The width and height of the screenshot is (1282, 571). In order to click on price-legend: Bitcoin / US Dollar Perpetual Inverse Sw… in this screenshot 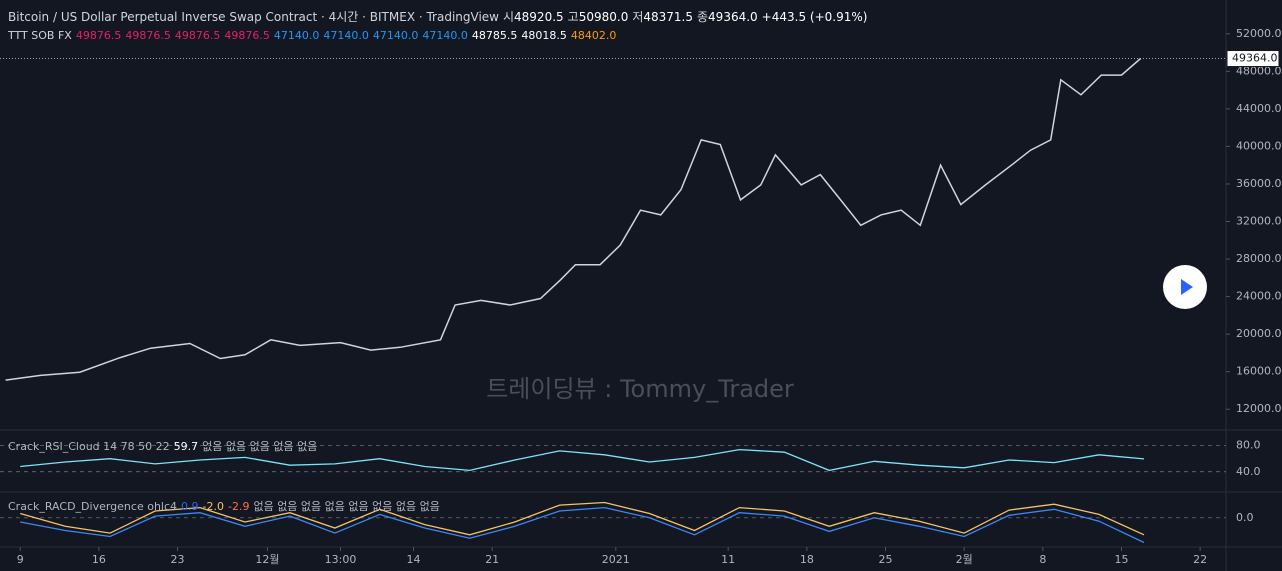, I will do `click(439, 16)`.